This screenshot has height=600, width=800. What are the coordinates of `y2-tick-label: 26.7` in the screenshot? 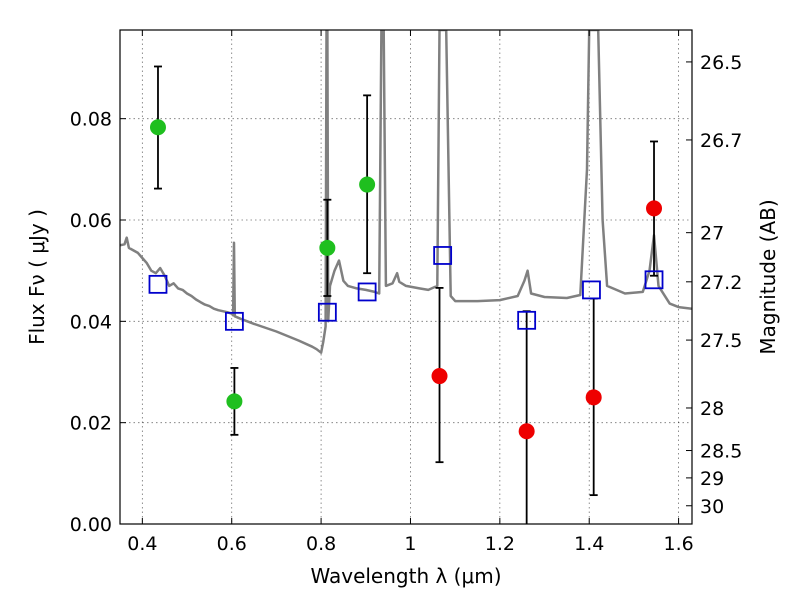 It's located at (721, 141).